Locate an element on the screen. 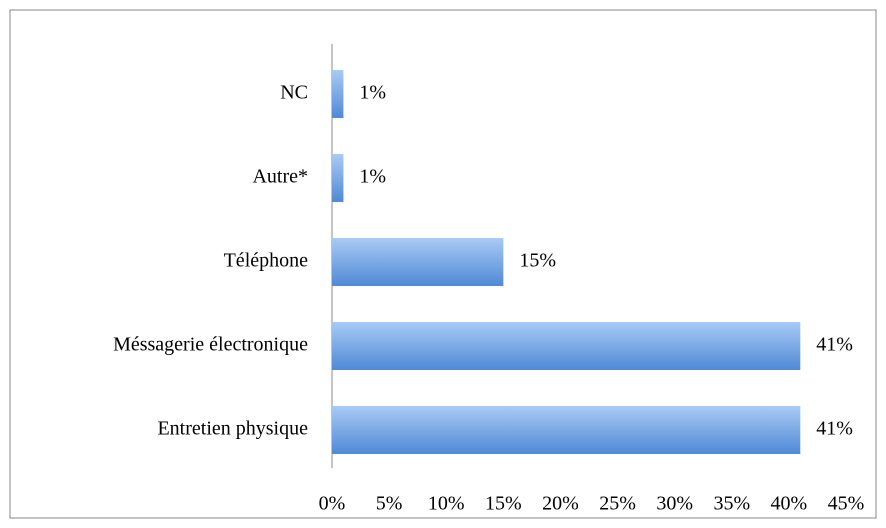 The height and width of the screenshot is (528, 886). x-tick-label: 10% is located at coordinates (446, 504).